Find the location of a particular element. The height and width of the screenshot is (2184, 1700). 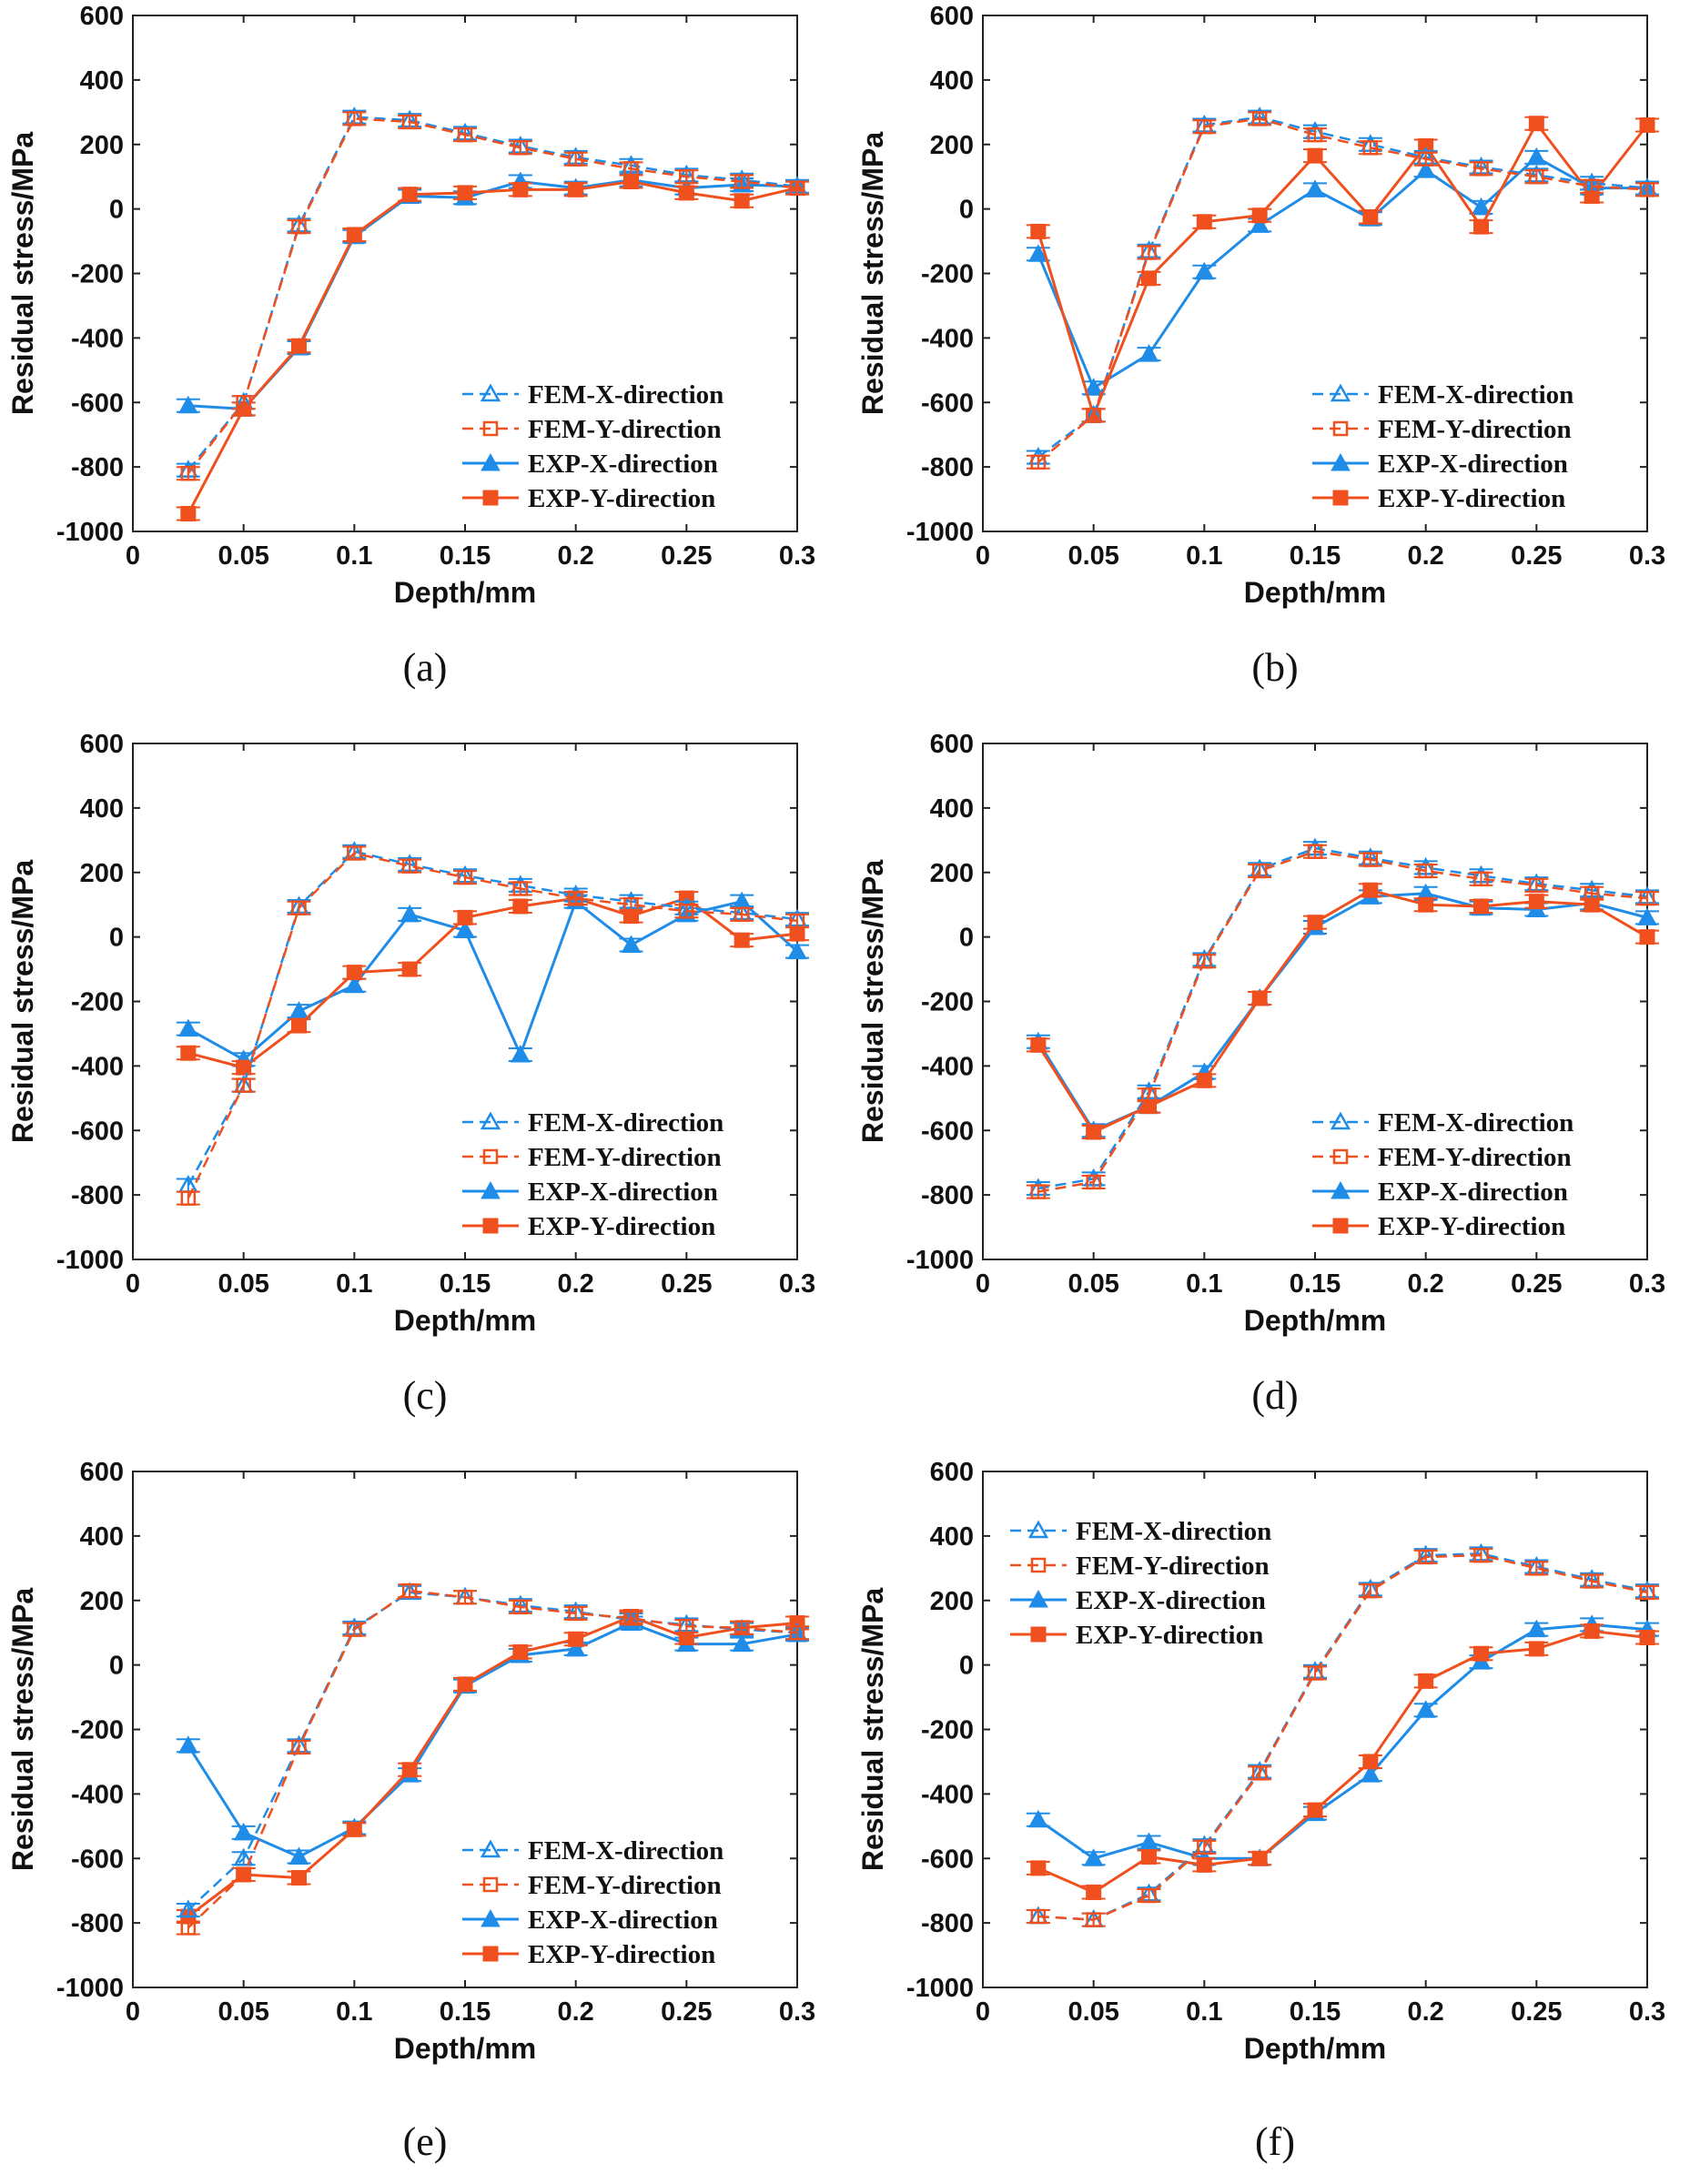

panel-caption: (e) is located at coordinates (425, 2142).